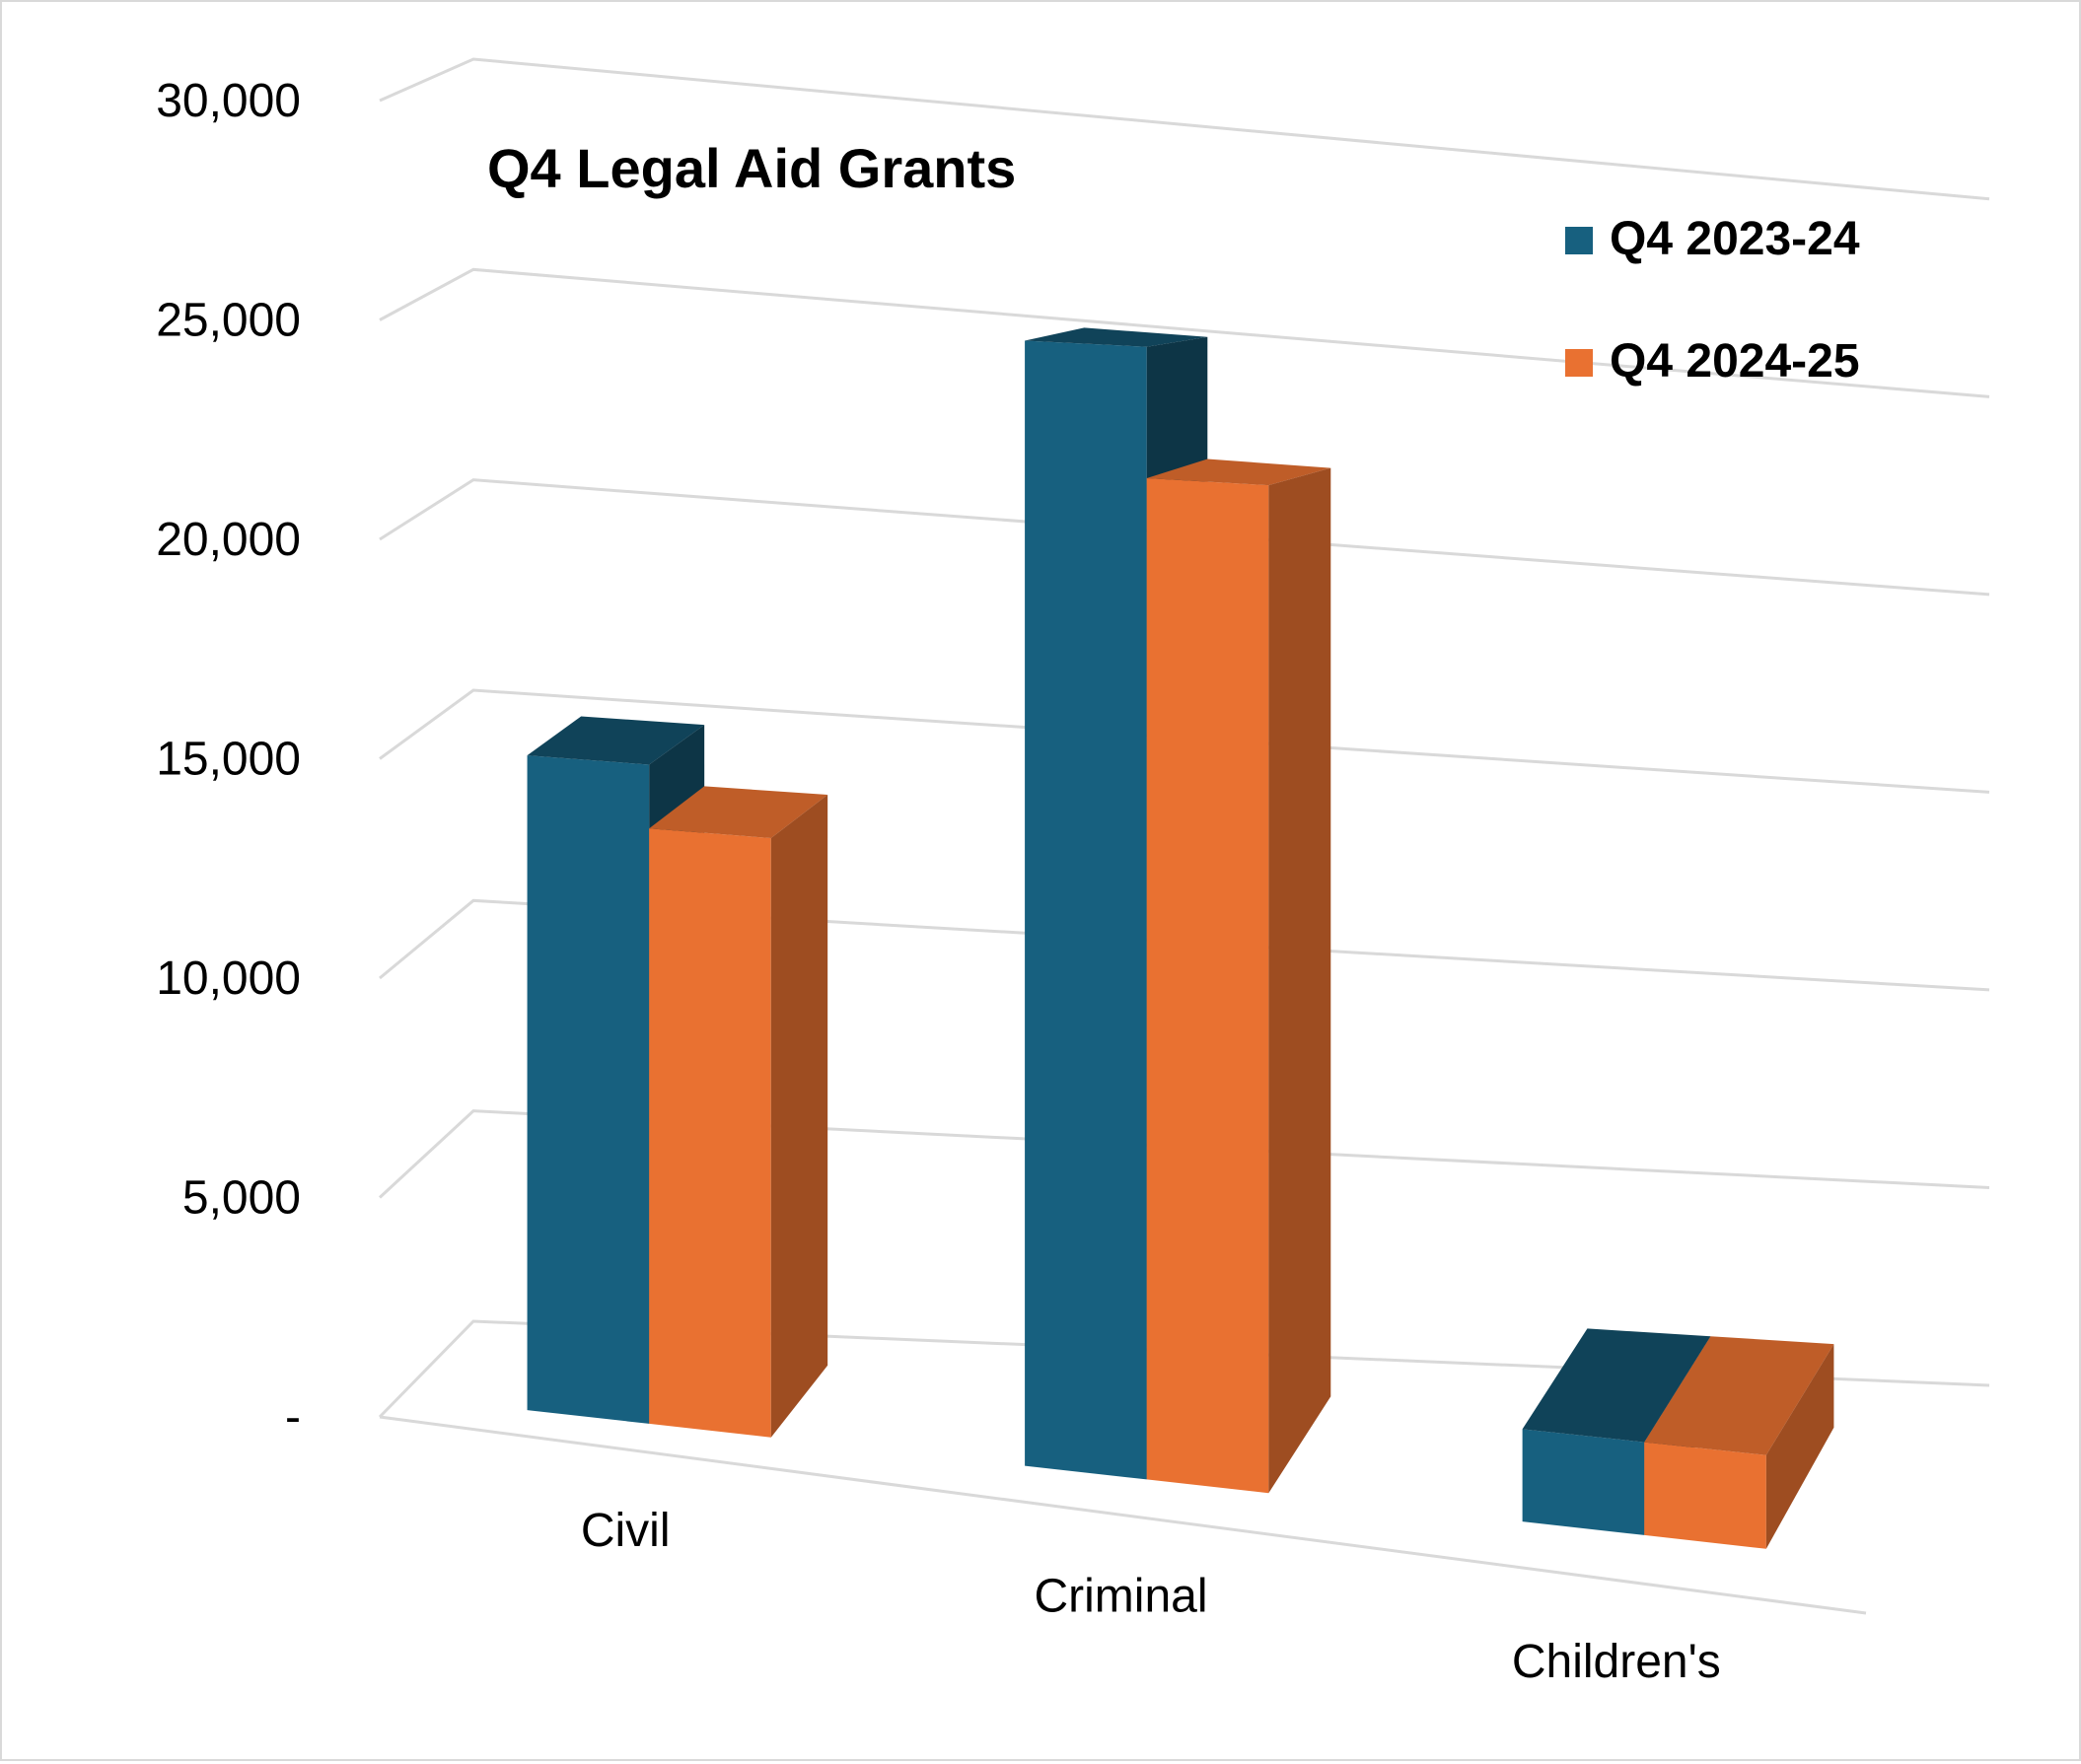 Image resolution: width=2081 pixels, height=1764 pixels. Describe the element at coordinates (229, 101) in the screenshot. I see `y-tick-label: 30,000` at that location.